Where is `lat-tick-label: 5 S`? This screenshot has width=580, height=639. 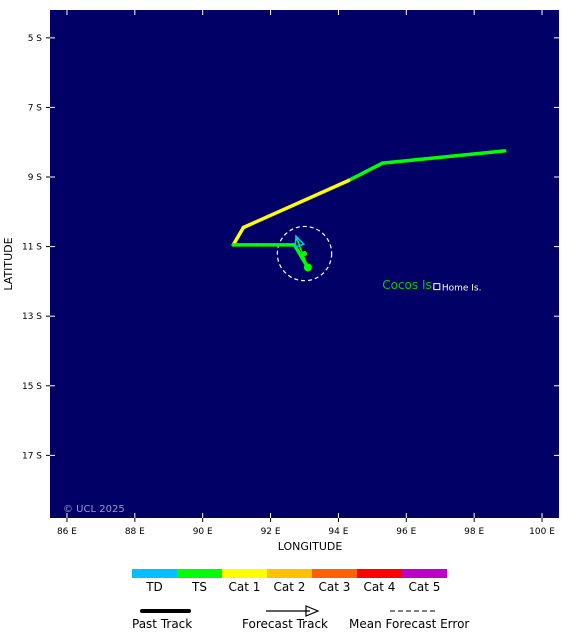 lat-tick-label: 5 S is located at coordinates (35, 39).